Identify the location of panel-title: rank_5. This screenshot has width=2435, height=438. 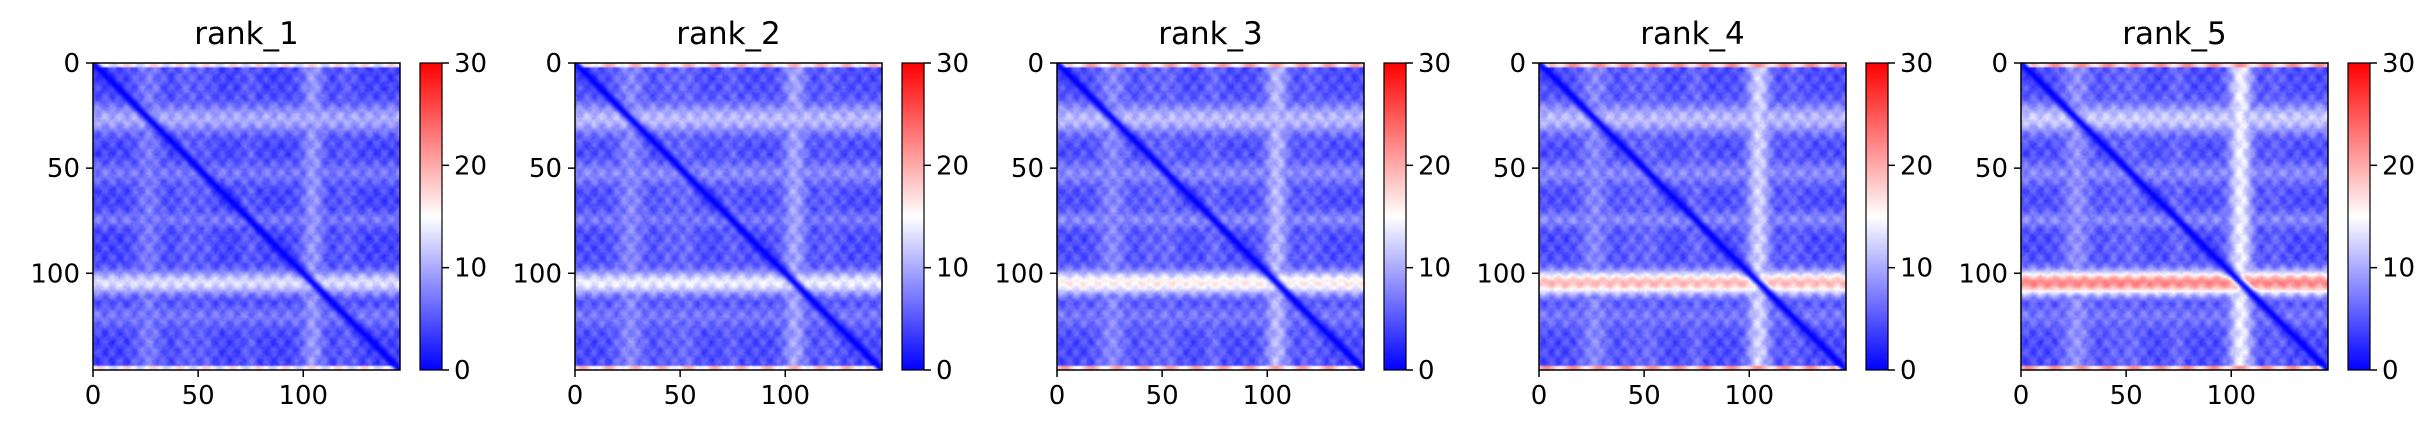
(2174, 34).